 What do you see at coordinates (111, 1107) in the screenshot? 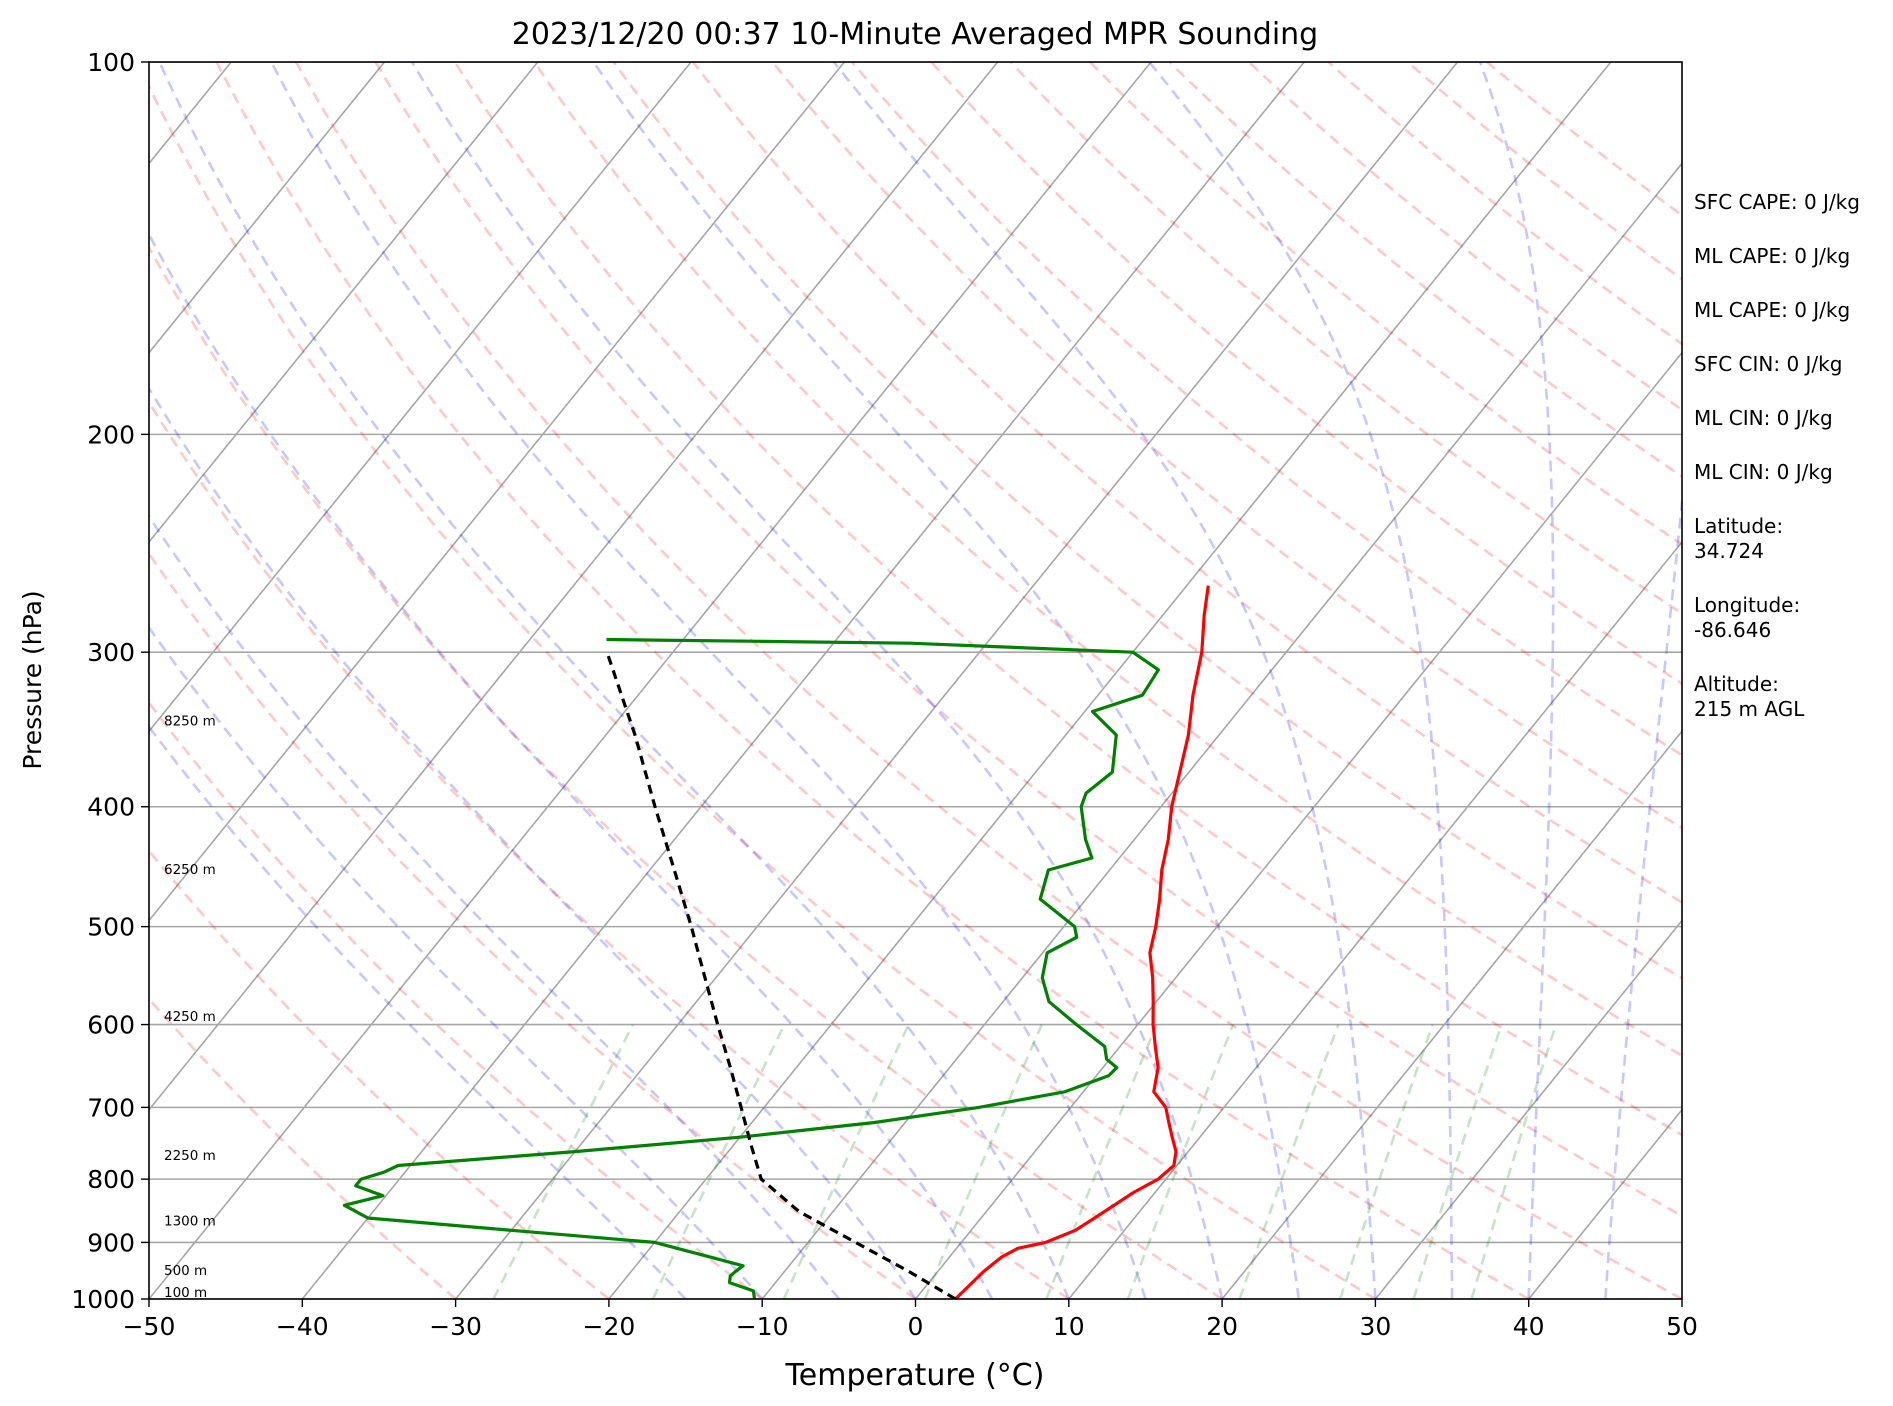
I see `y-tick-label: 700` at bounding box center [111, 1107].